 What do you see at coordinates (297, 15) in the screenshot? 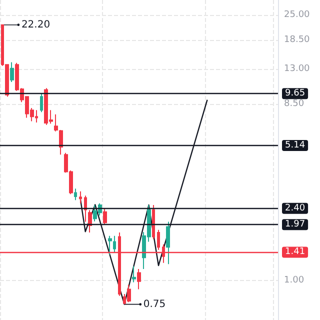
I see `y-tick-label: 25.00` at bounding box center [297, 15].